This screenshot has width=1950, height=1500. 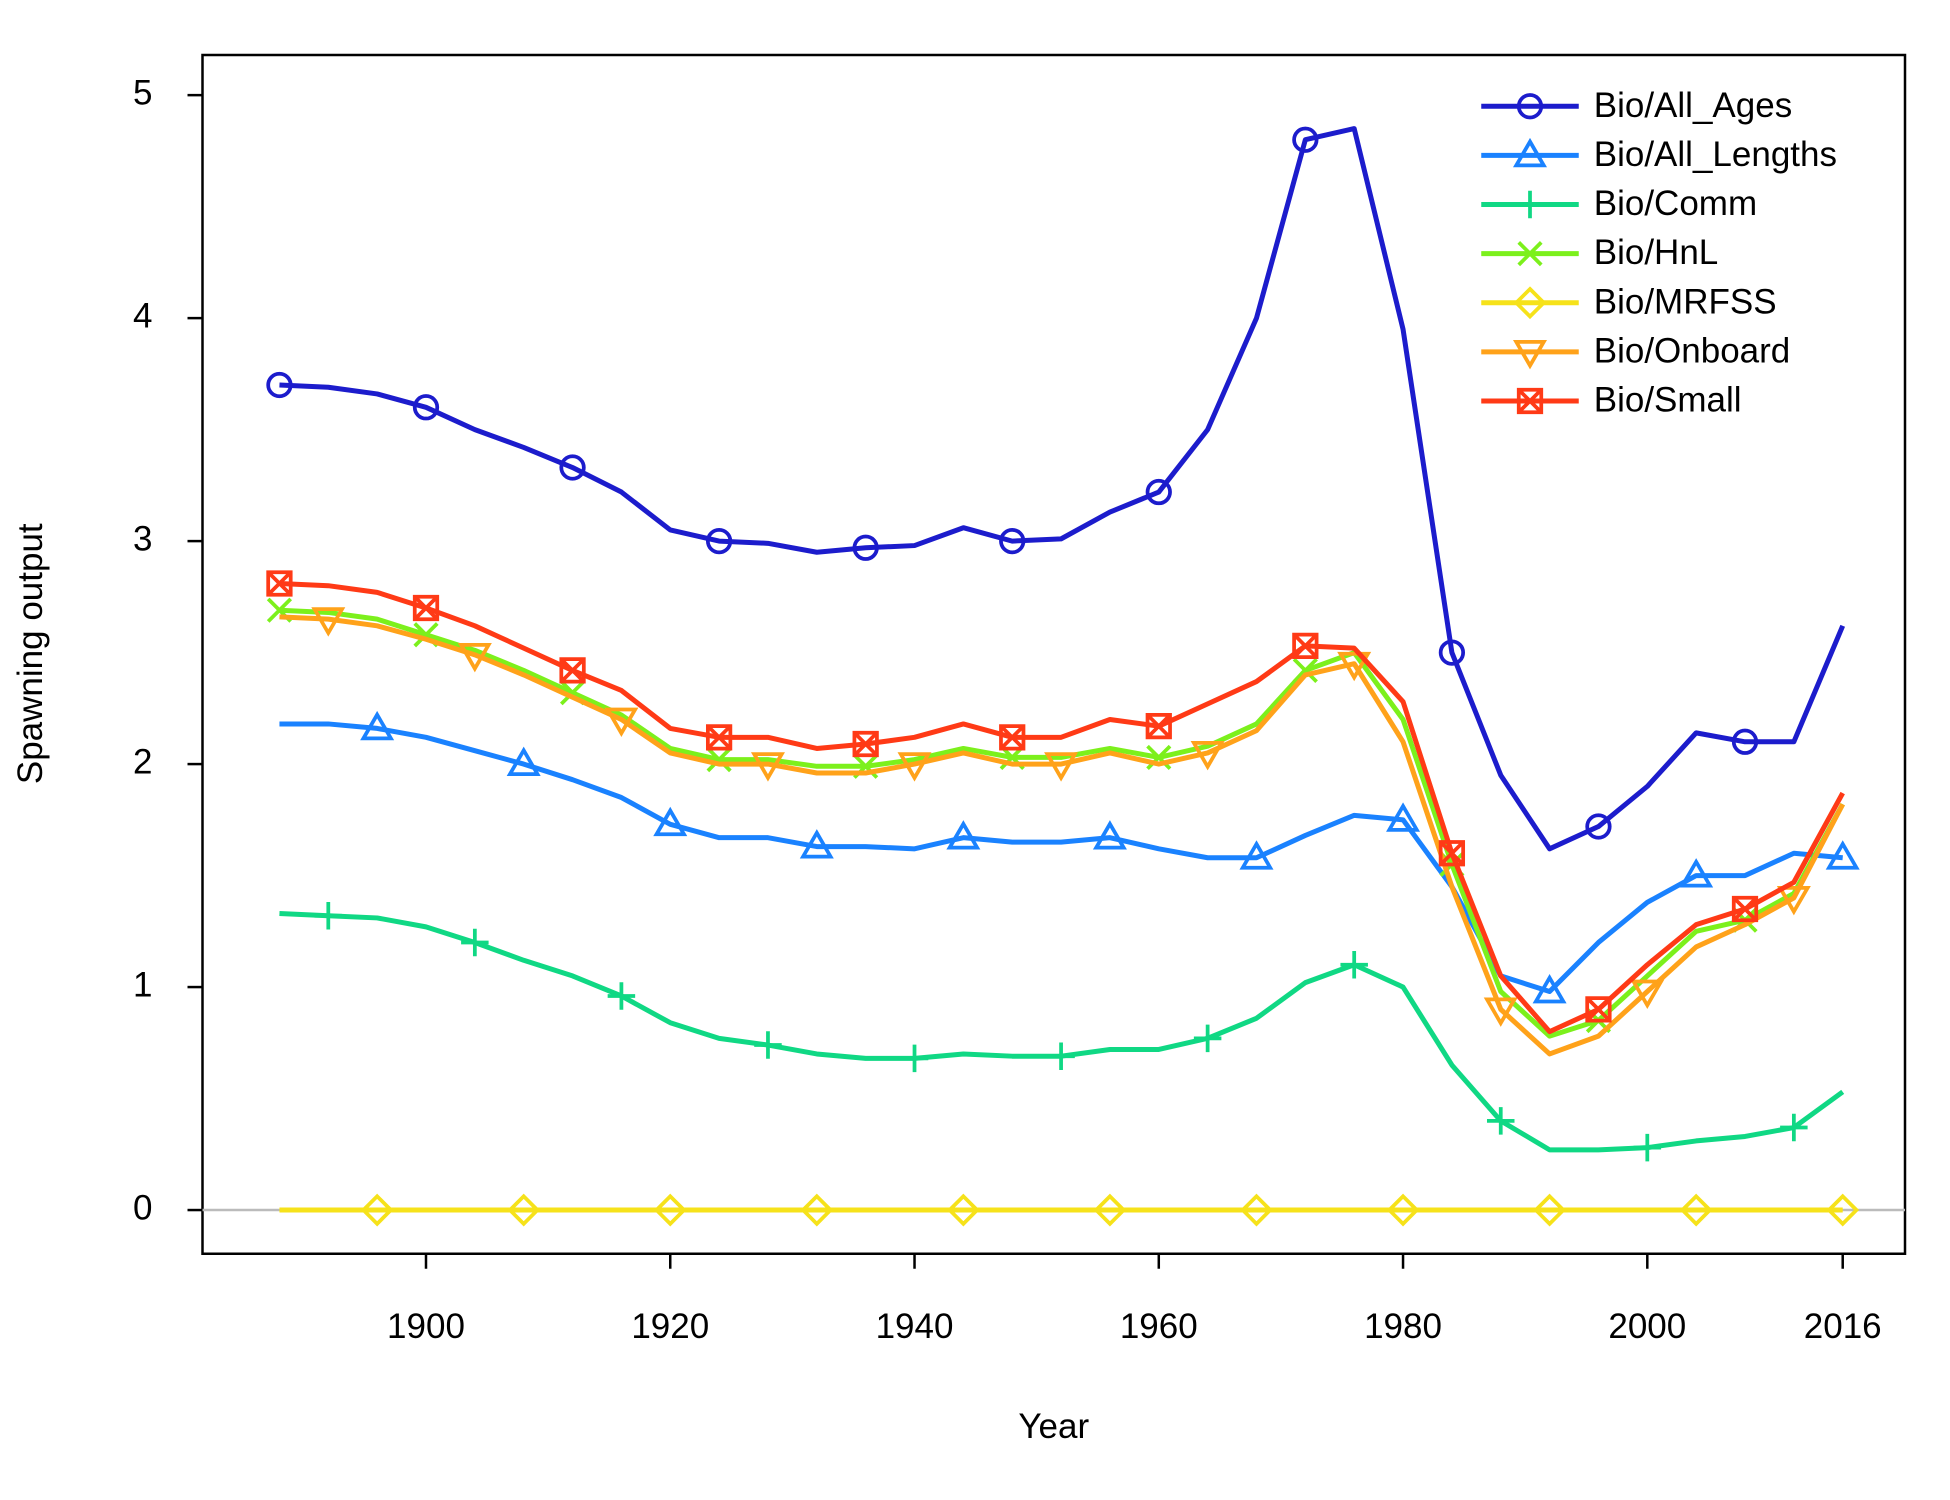 I want to click on legend-label: Bio/HnL, so click(x=1656, y=252).